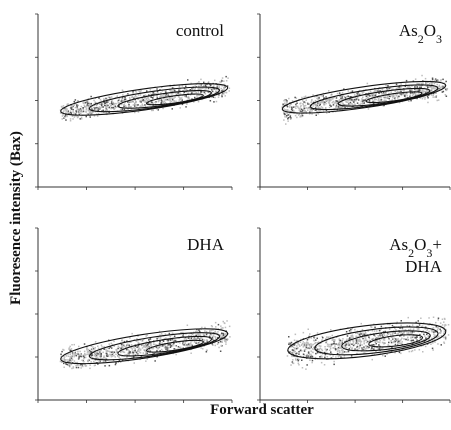  What do you see at coordinates (439, 39) in the screenshot?
I see `panel-label-subscript: 3` at bounding box center [439, 39].